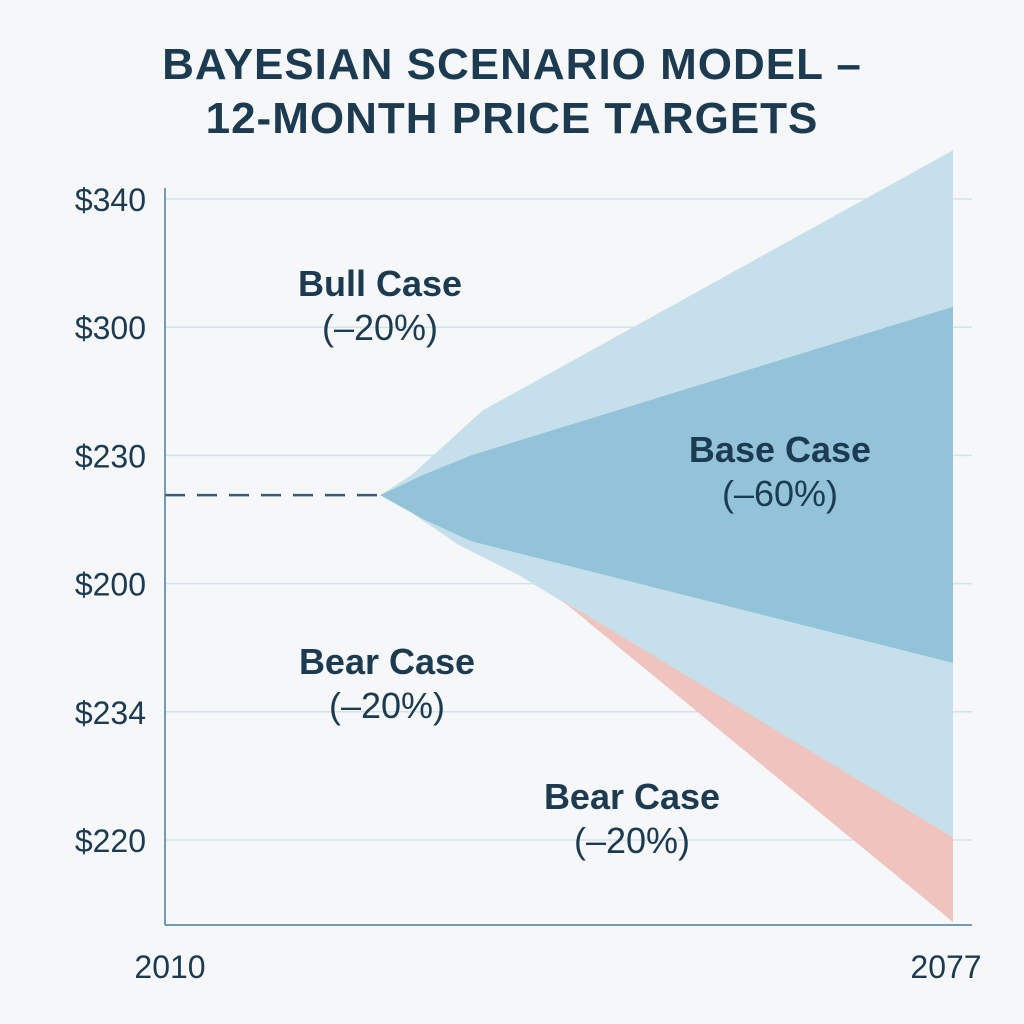 This screenshot has height=1024, width=1024. Describe the element at coordinates (380, 283) in the screenshot. I see `annotation-title: Bull Case` at that location.